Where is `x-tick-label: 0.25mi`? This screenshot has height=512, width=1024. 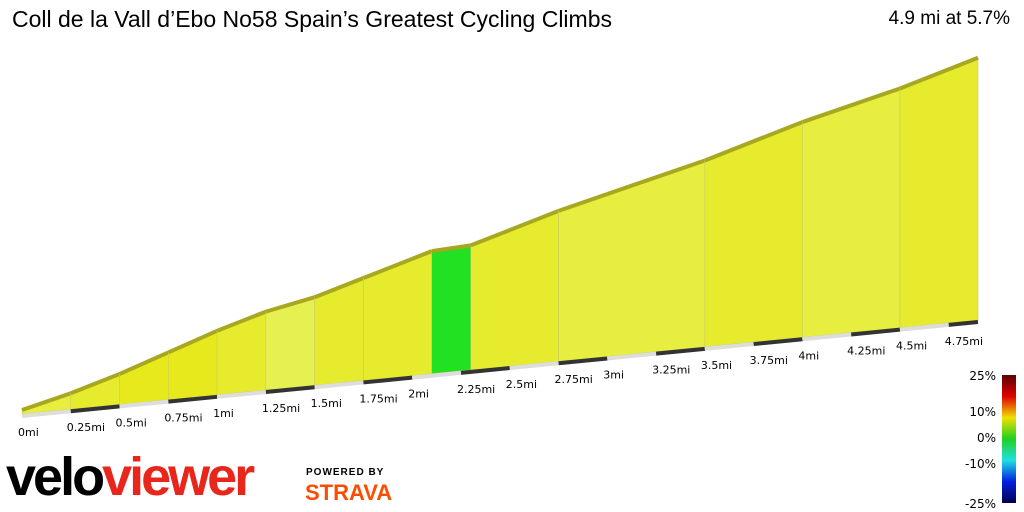 x-tick-label: 0.25mi is located at coordinates (86, 427).